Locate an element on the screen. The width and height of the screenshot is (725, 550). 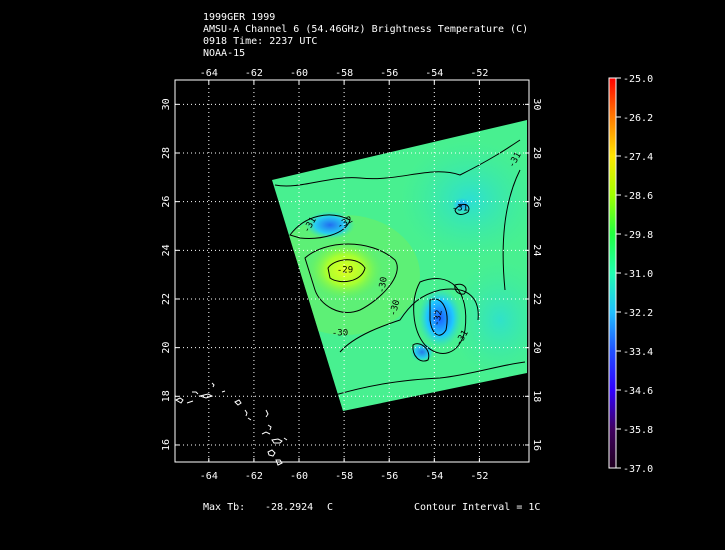
lon-label-top: -54 is located at coordinates (434, 73).